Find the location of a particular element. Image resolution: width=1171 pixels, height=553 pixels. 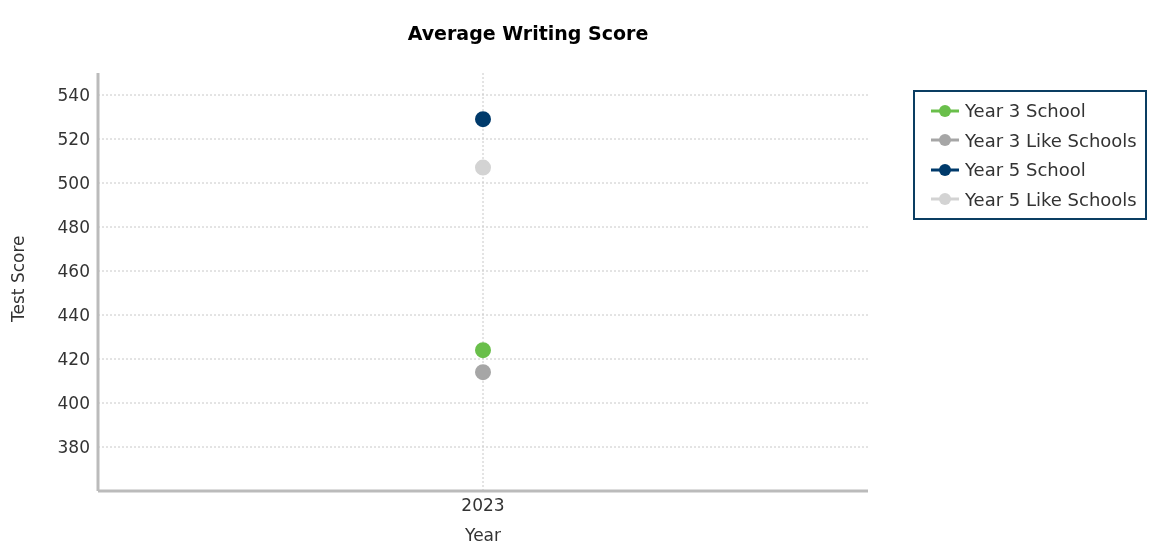

legend-label: Year 5 School is located at coordinates (1025, 170).